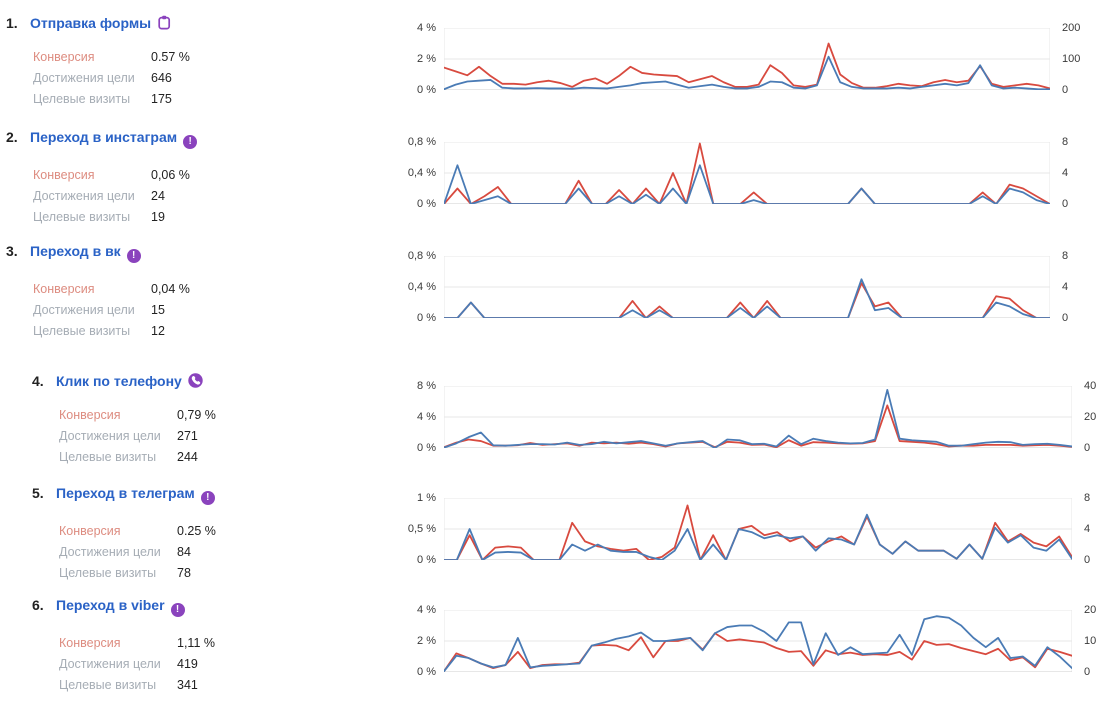  Describe the element at coordinates (75, 251) in the screenshot. I see `goal-title-link: Переход в вк` at that location.